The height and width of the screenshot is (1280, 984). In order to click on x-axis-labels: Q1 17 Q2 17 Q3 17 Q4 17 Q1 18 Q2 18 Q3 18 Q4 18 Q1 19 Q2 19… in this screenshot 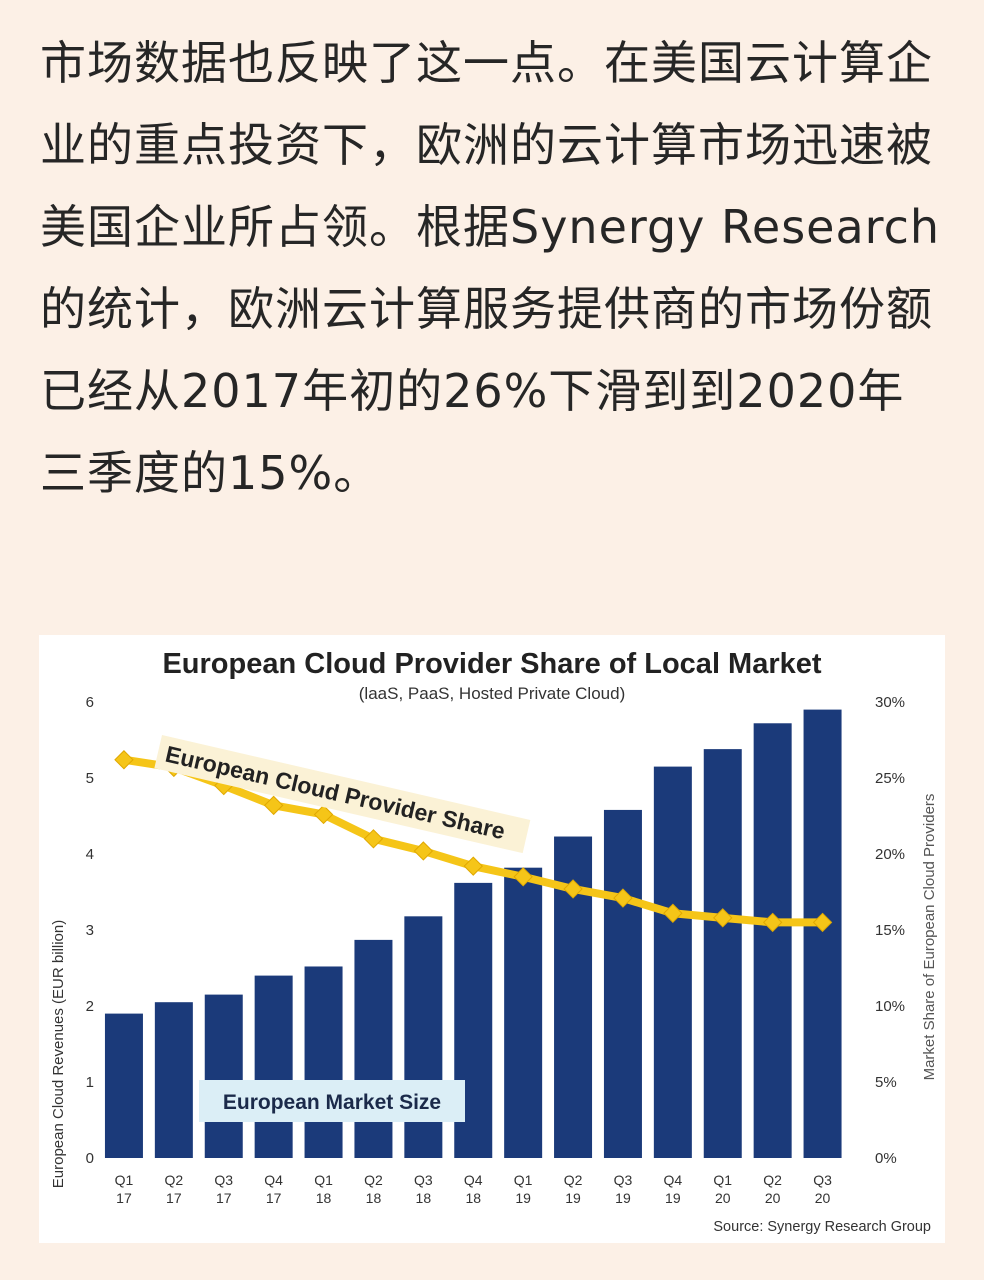, I will do `click(473, 1189)`.